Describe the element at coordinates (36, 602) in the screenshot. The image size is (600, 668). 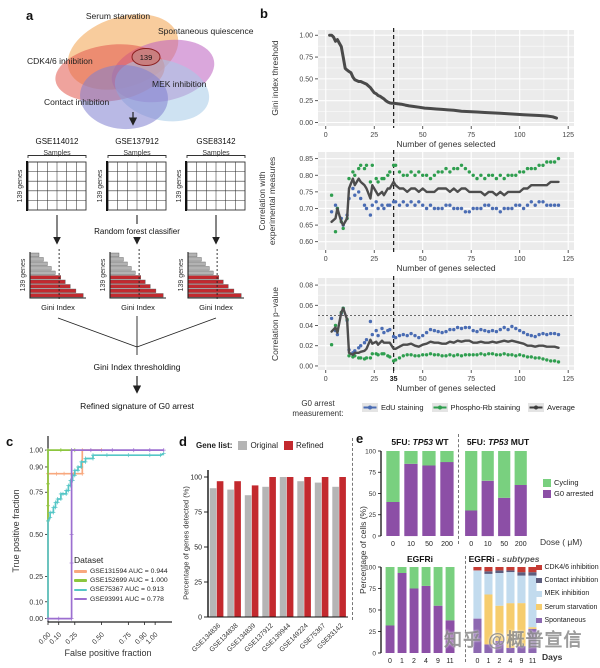
I see `svg-text: 0.10` at that location.